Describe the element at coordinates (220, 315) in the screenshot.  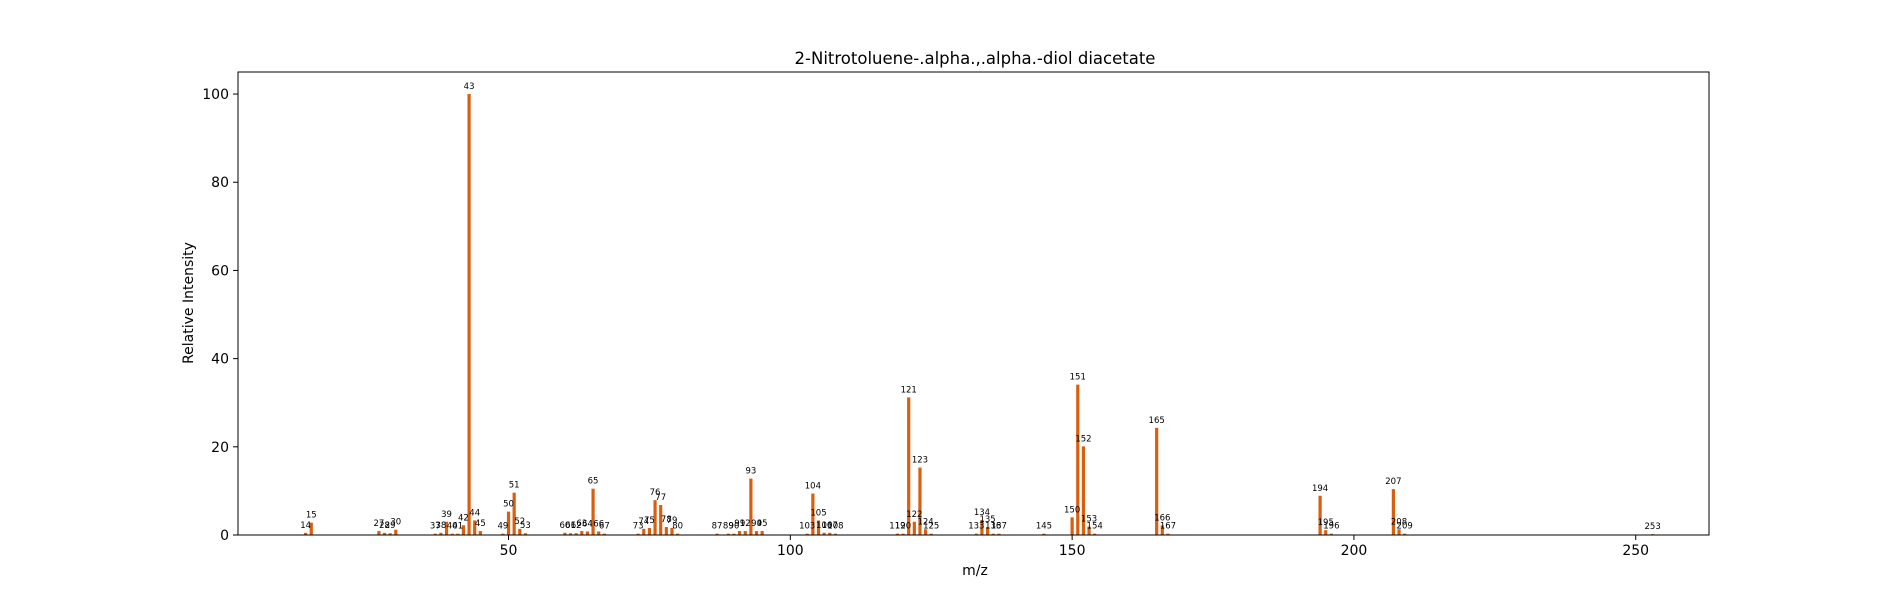
I see `y-axis: 0 20 40 60 80 100` at that location.